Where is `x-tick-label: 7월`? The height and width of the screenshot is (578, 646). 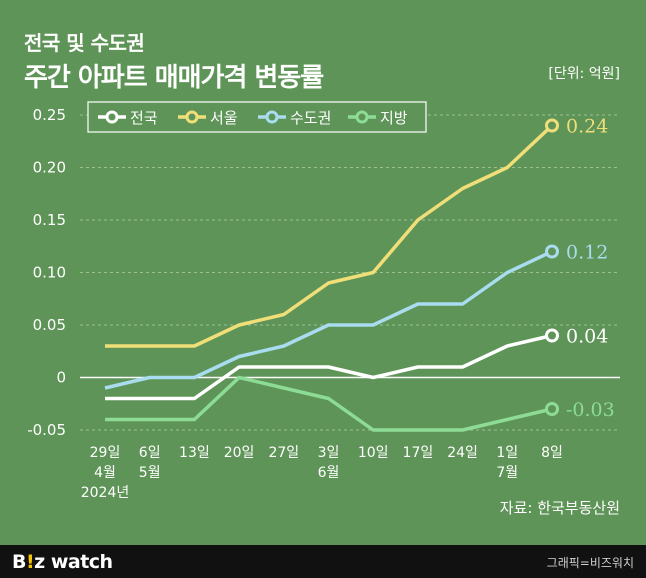 x-tick-label: 7월 is located at coordinates (507, 473).